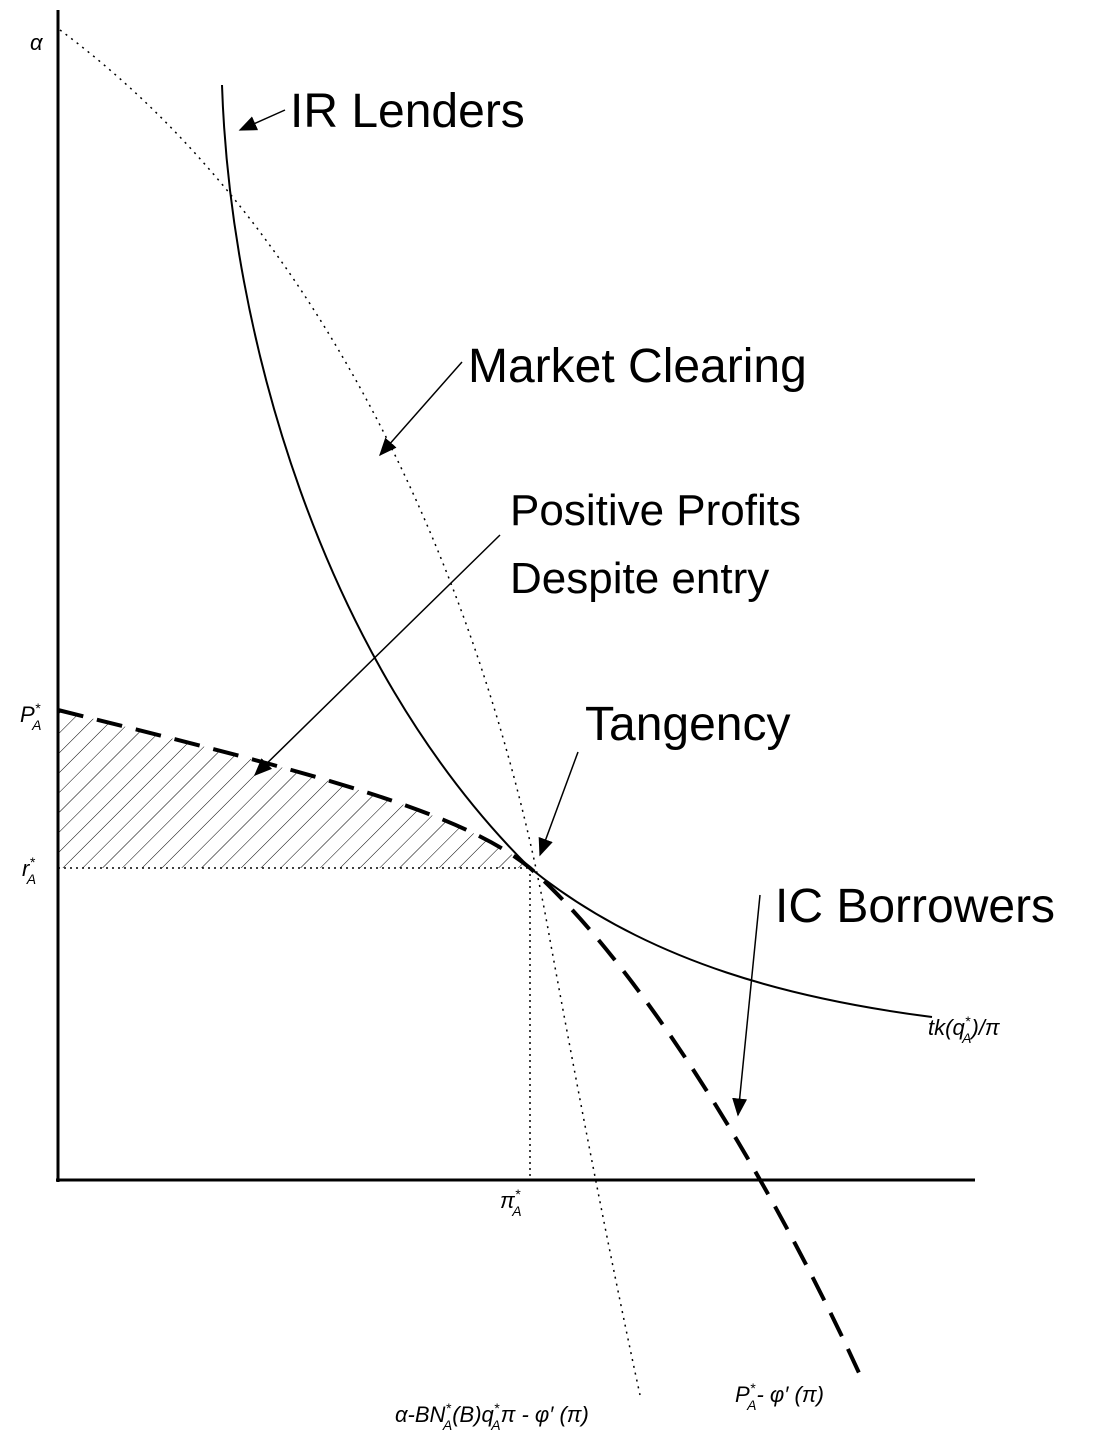  Describe the element at coordinates (984, 1027) in the screenshot. I see `label-part: )/π` at that location.